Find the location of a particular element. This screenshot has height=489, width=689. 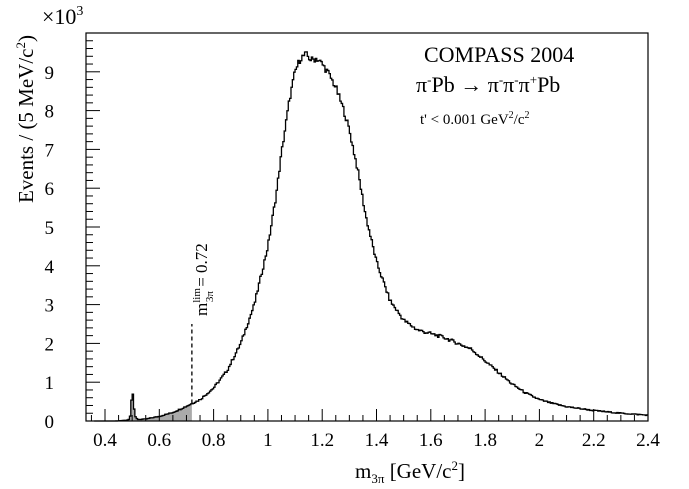

x-tick-label: 1.2 is located at coordinates (322, 440).